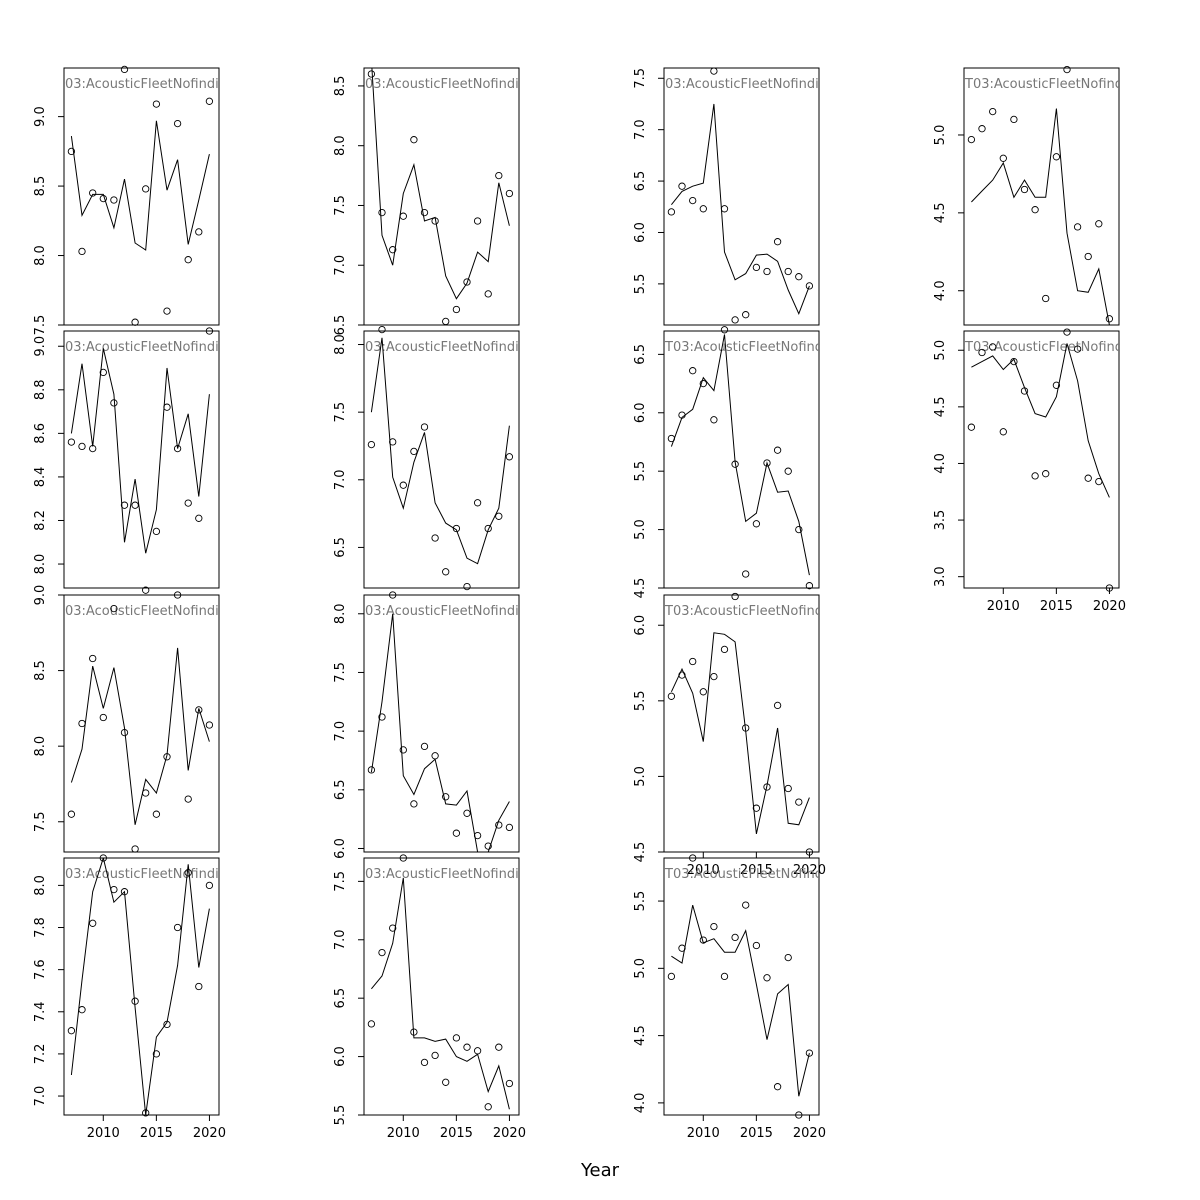  What do you see at coordinates (40, 346) in the screenshot?
I see `y-tick-label: 9.0` at bounding box center [40, 346].